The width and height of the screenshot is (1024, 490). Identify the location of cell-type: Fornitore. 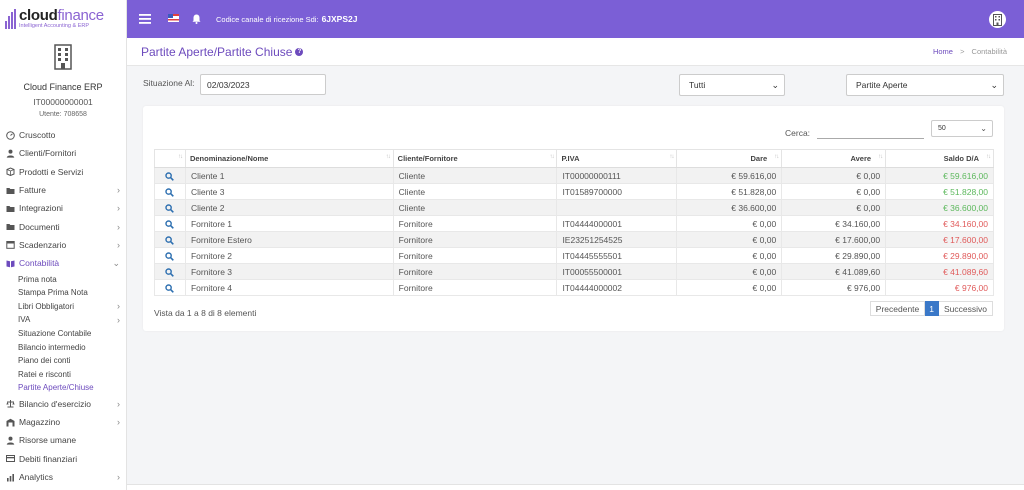
(475, 223).